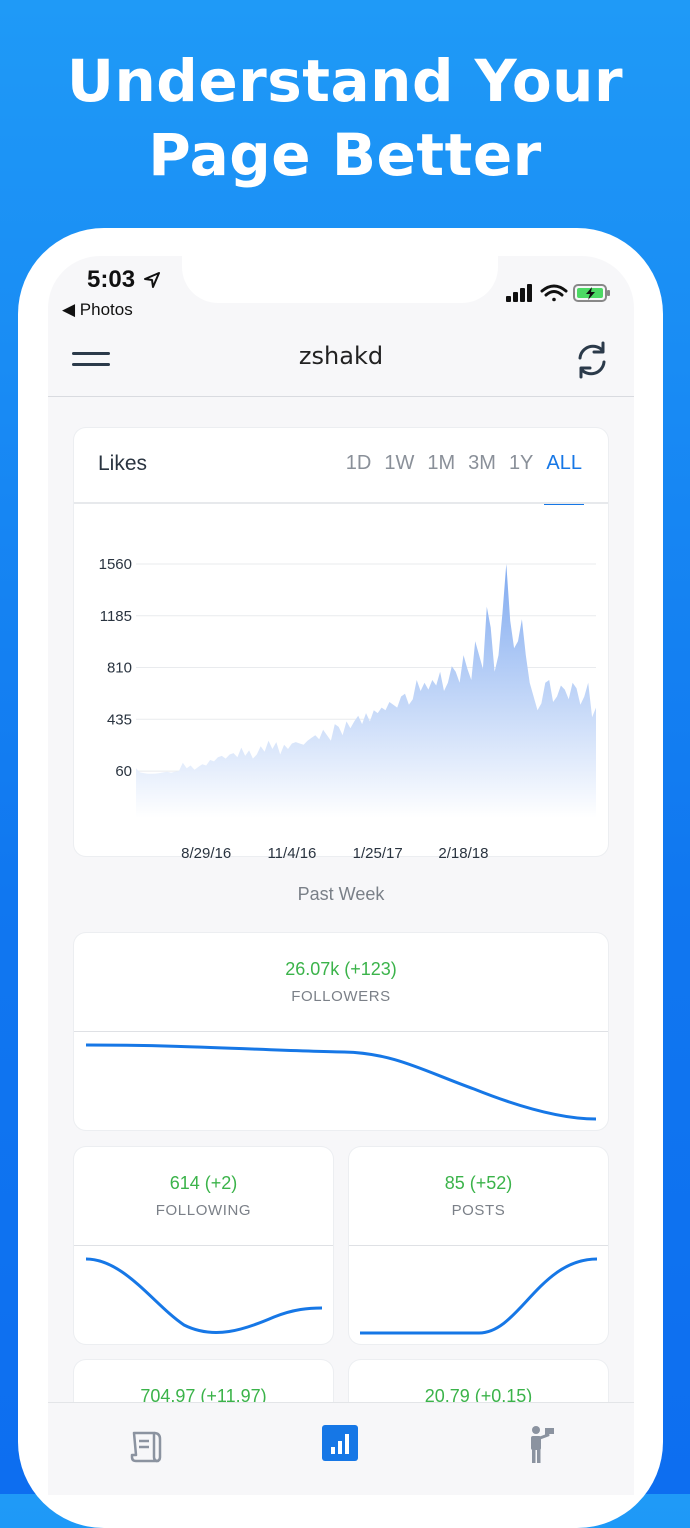 Image resolution: width=690 pixels, height=1528 pixels. I want to click on posts-sparkline, so click(479, 1296).